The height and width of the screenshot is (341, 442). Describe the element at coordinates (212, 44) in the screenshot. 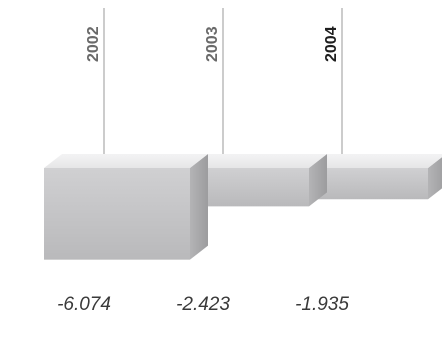

I see `year-label-2003: 2003` at that location.